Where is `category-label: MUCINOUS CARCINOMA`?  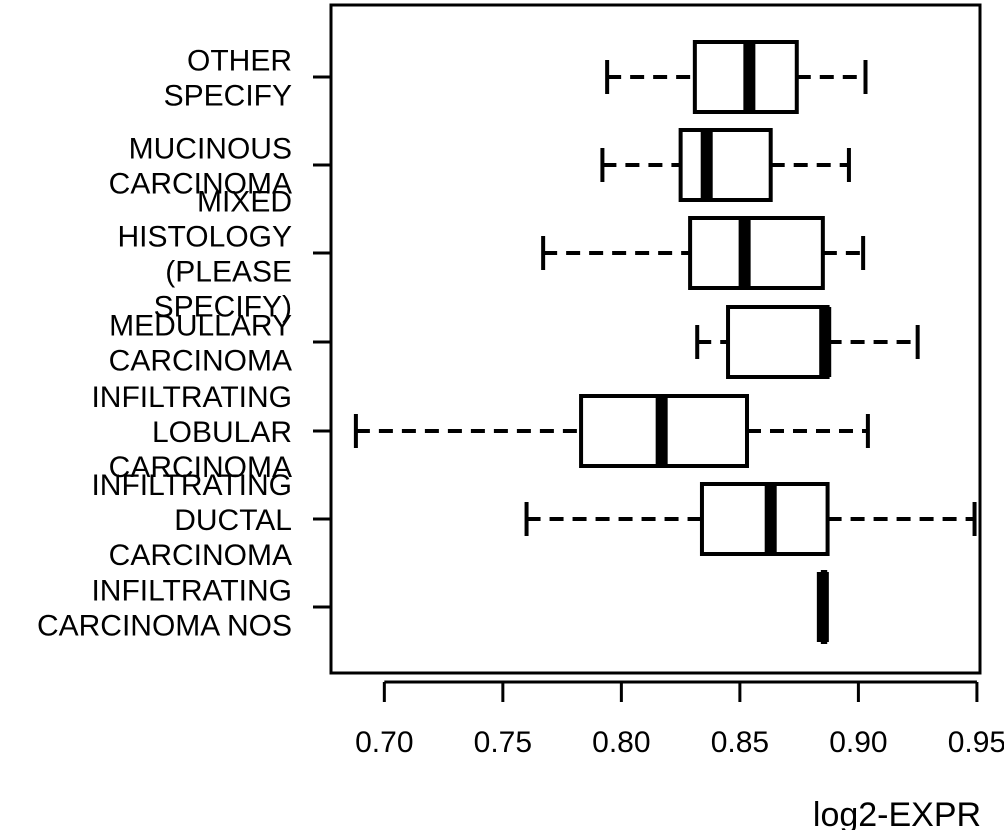
category-label: MUCINOUS CARCINOMA is located at coordinates (200, 167).